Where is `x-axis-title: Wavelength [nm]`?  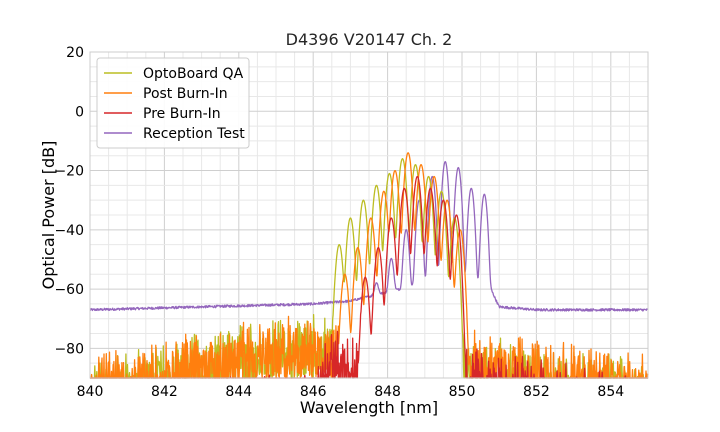
x-axis-title: Wavelength [nm] is located at coordinates (369, 407).